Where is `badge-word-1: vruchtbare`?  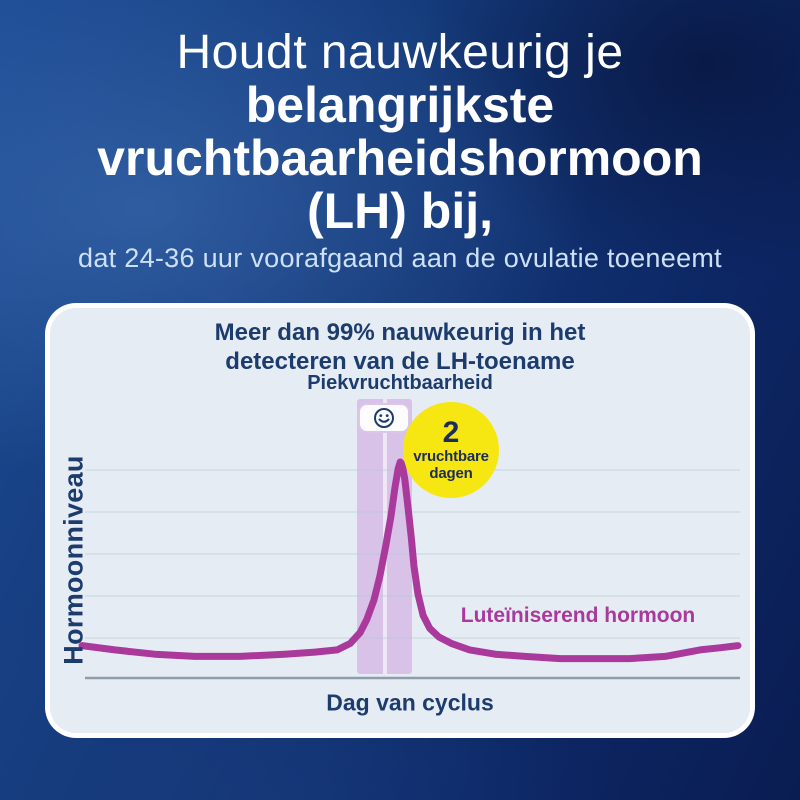 badge-word-1: vruchtbare is located at coordinates (451, 456).